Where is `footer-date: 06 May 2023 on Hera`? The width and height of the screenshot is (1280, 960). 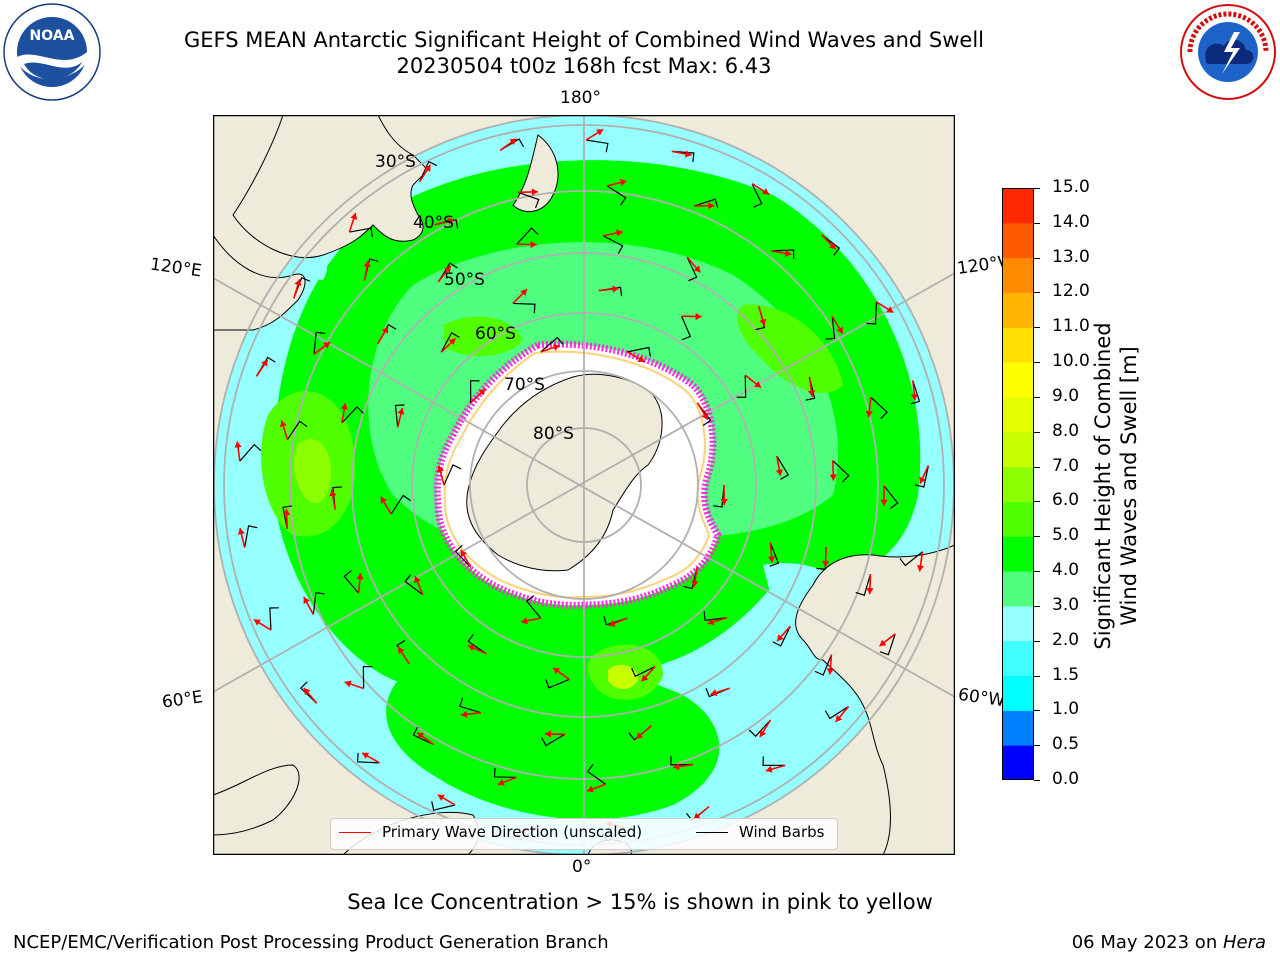
footer-date: 06 May 2023 on Hera is located at coordinates (1169, 942).